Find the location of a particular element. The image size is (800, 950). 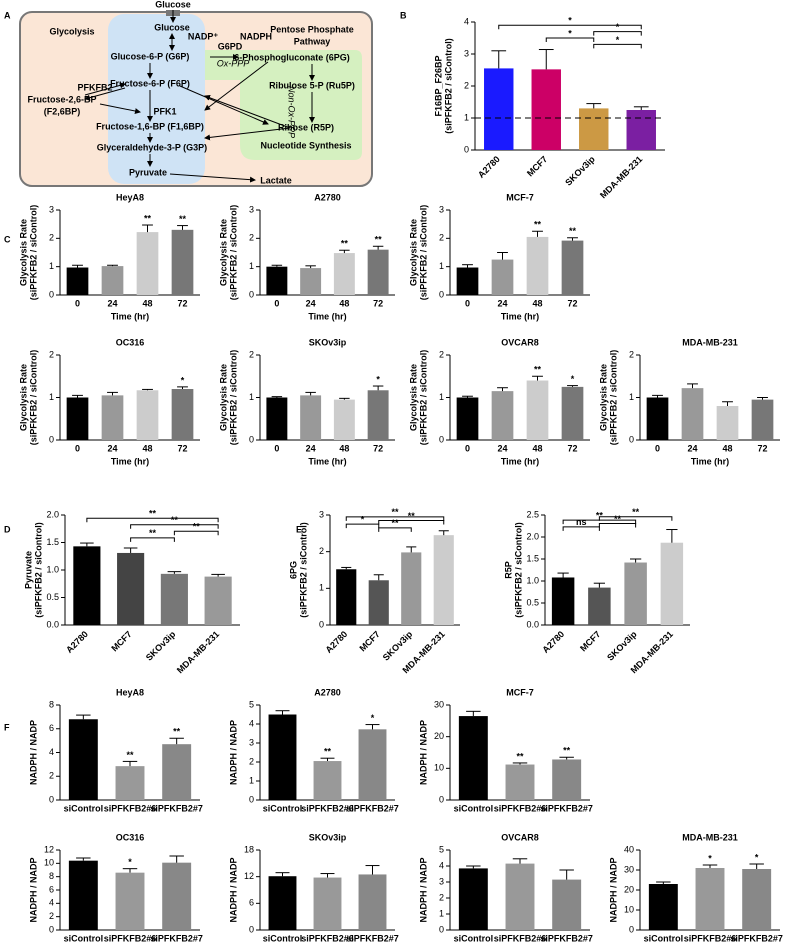

chart-title: A2780 is located at coordinates (327, 692).